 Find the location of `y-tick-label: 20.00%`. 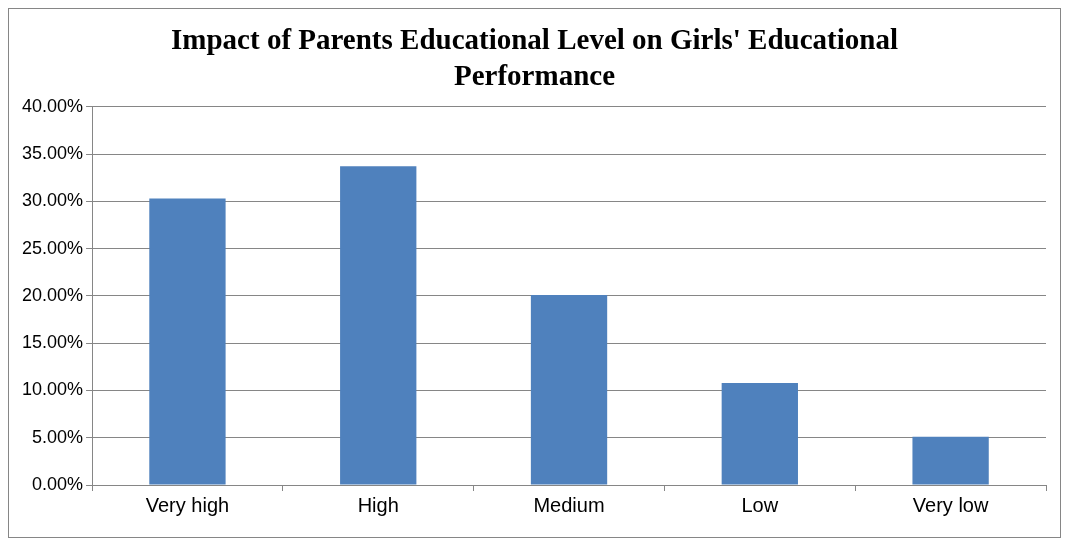

y-tick-label: 20.00% is located at coordinates (52, 294).